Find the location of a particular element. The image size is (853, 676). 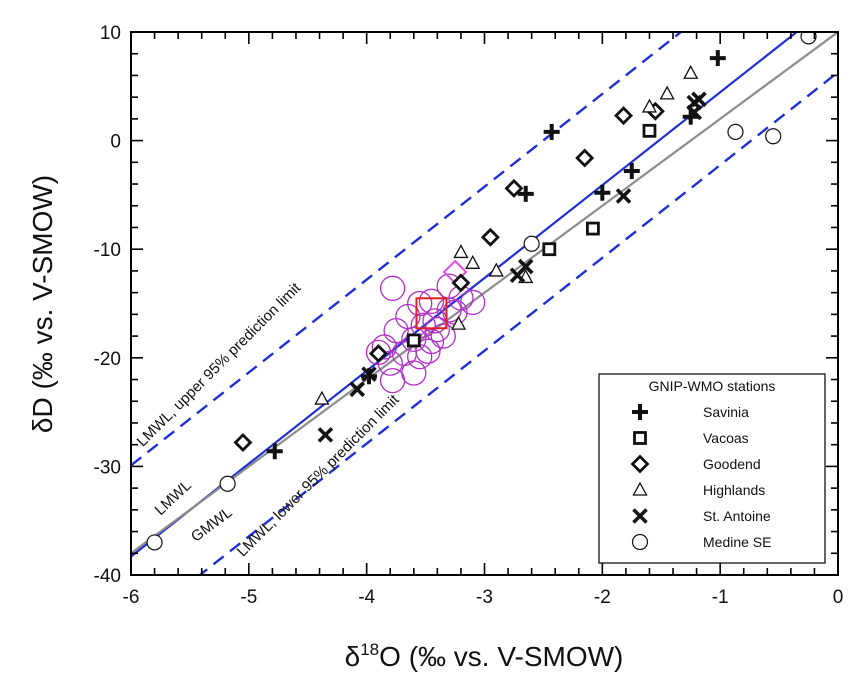

legend-label-goodend: Goodend is located at coordinates (732, 464).